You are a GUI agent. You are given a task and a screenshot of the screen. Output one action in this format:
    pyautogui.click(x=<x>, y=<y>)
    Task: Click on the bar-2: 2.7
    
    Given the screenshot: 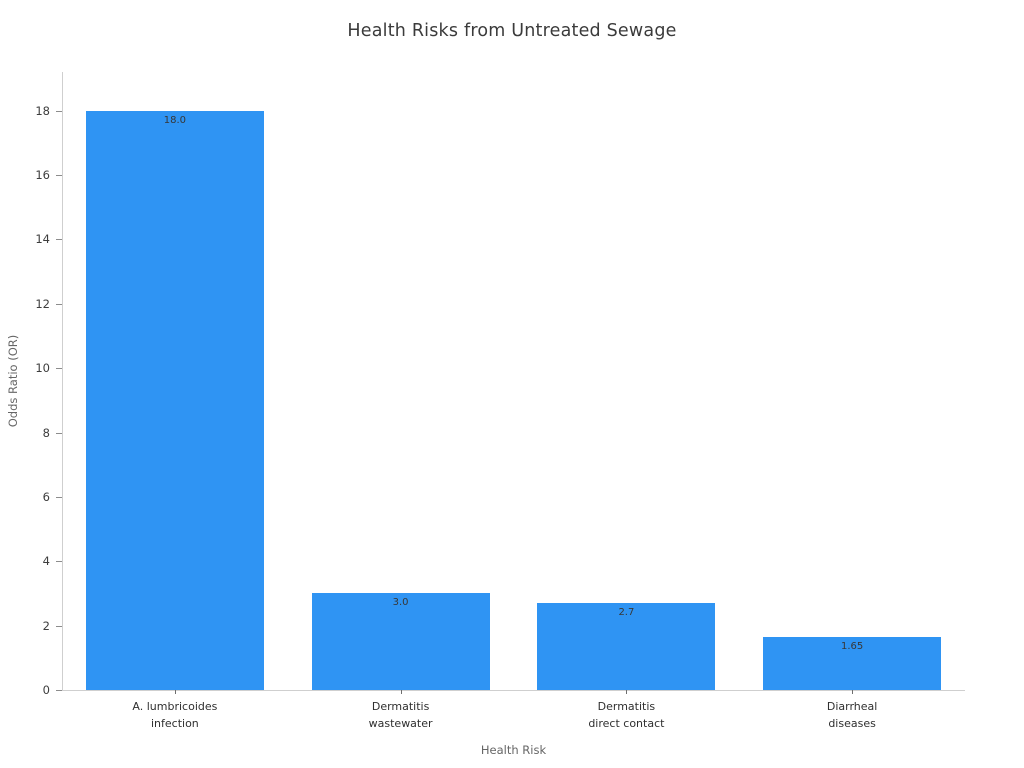 What is the action you would take?
    pyautogui.click(x=626, y=646)
    